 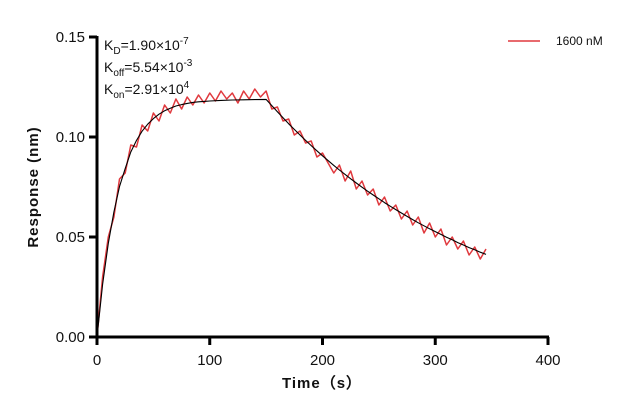 What do you see at coordinates (147, 90) in the screenshot?
I see `kinetic-constant-on: Kon=2.91×104` at bounding box center [147, 90].